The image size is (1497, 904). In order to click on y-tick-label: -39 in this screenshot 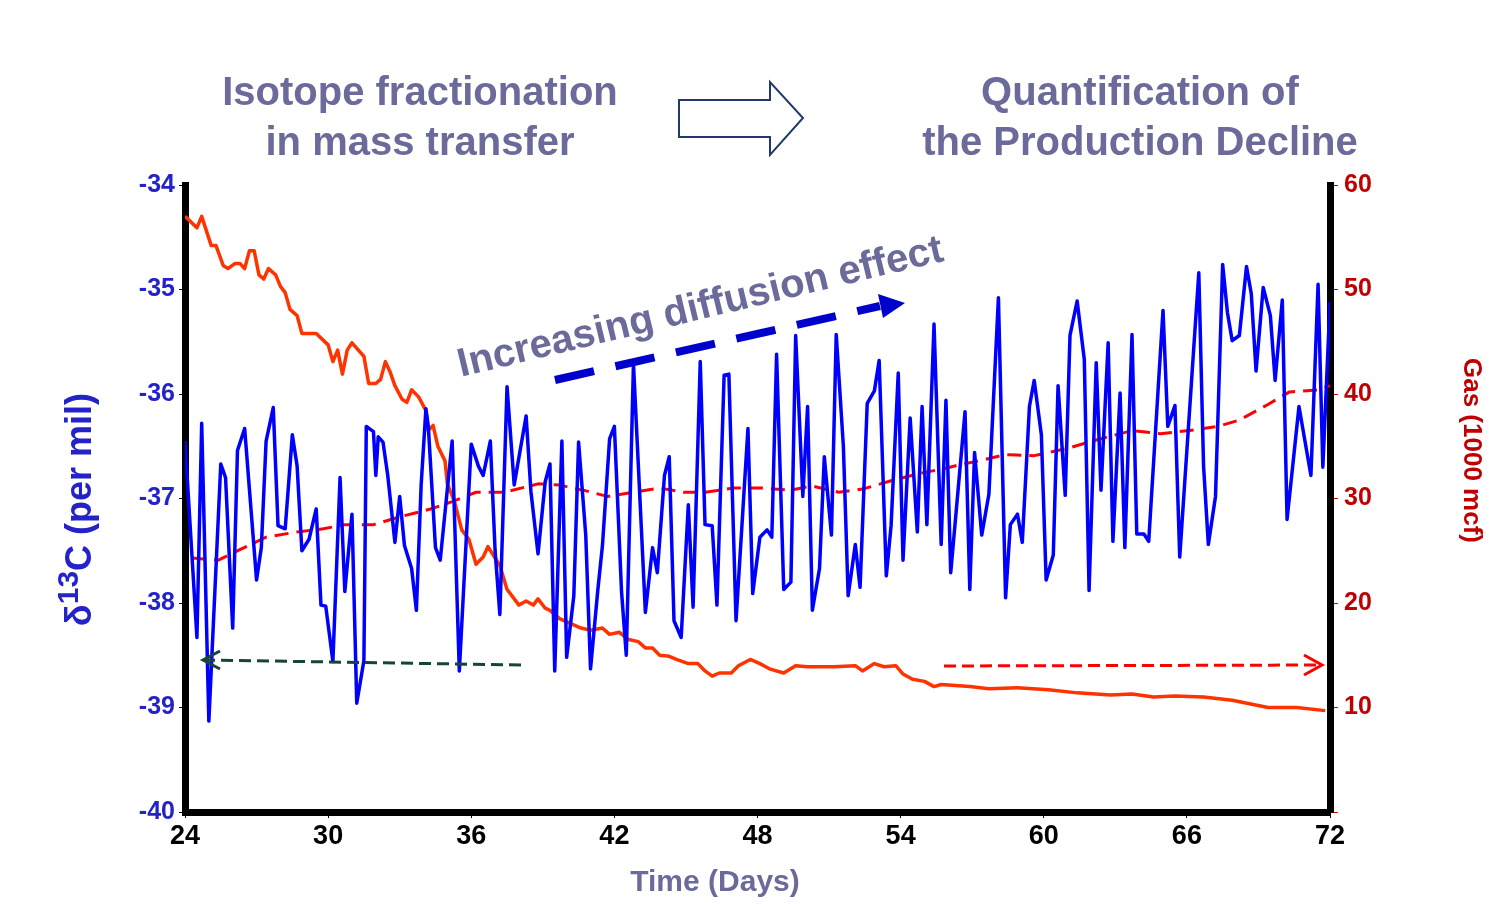, I will do `click(156, 705)`.